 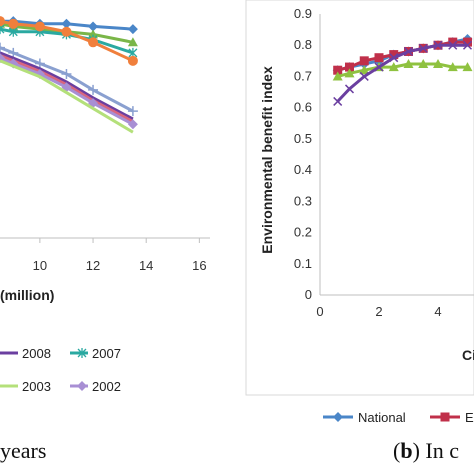 What do you see at coordinates (303, 154) in the screenshot?
I see `right-y-ticks: 0 0.1 0.2 0.3 0.4 0.5 0.6 0.7 0.8 0.9` at bounding box center [303, 154].